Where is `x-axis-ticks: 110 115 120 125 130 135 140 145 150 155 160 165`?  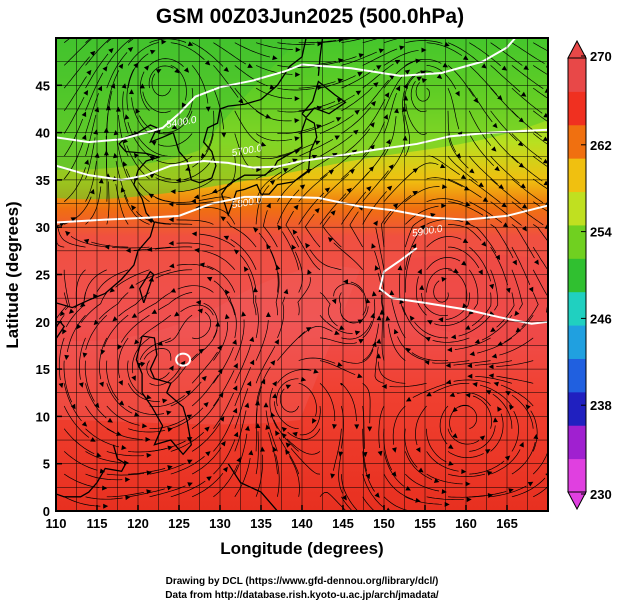
x-axis-ticks: 110 115 120 125 130 135 140 145 150 155 160 165 is located at coordinates (282, 518).